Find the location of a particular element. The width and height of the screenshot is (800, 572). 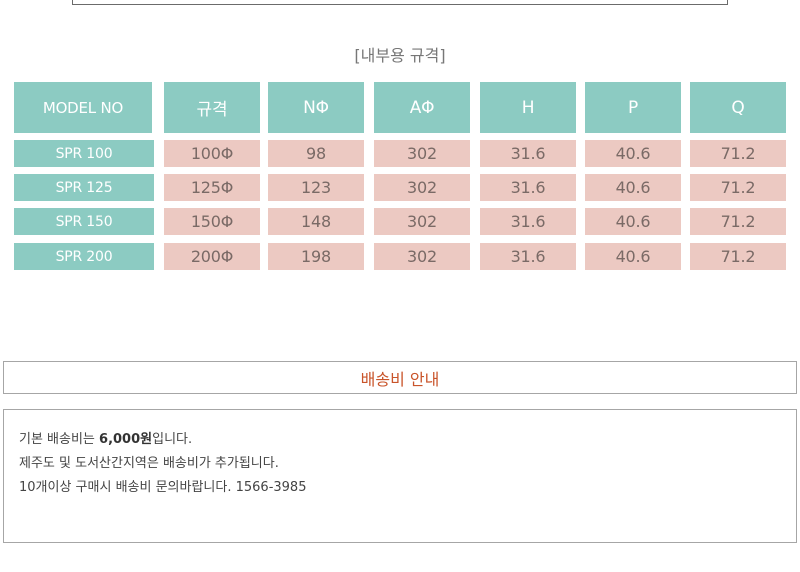

shipping-title-box: 배송비 안내 is located at coordinates (400, 377).